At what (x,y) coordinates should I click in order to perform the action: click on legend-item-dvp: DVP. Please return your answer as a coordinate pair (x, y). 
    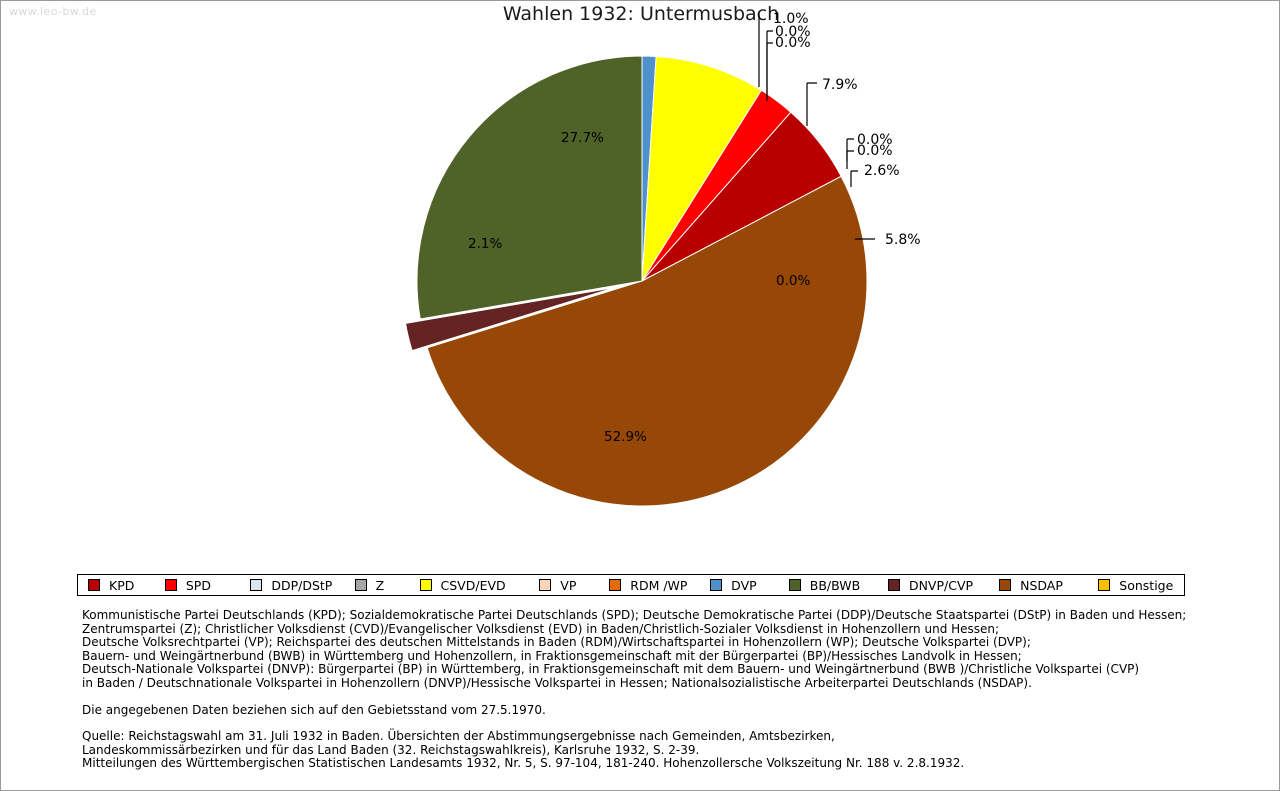
    Looking at the image, I should click on (739, 585).